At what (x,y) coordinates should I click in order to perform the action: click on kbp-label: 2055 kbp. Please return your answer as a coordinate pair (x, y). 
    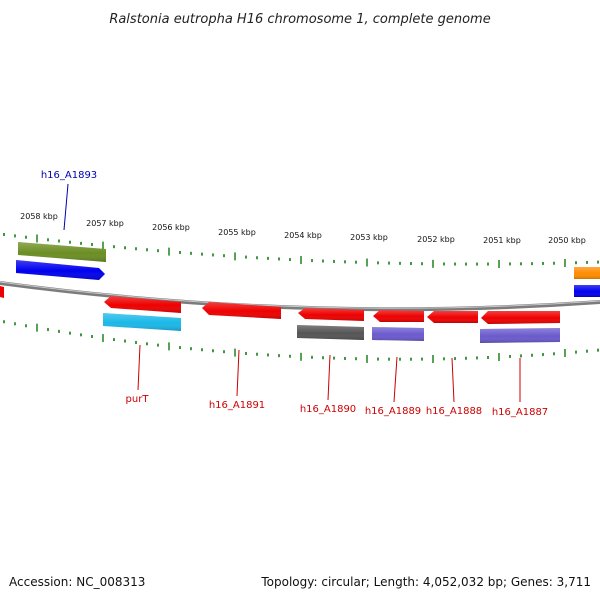
    Looking at the image, I should click on (237, 232).